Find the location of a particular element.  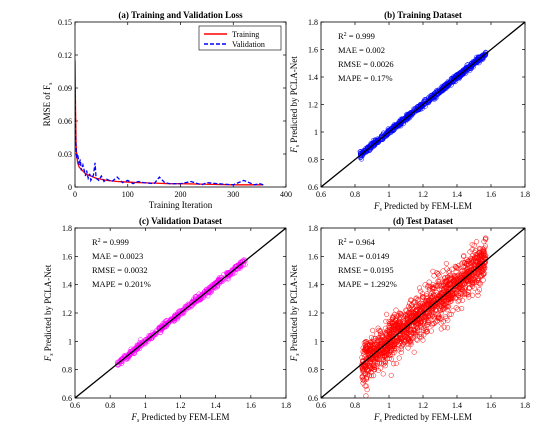

x-tick-label: 1.8 is located at coordinates (286, 405).